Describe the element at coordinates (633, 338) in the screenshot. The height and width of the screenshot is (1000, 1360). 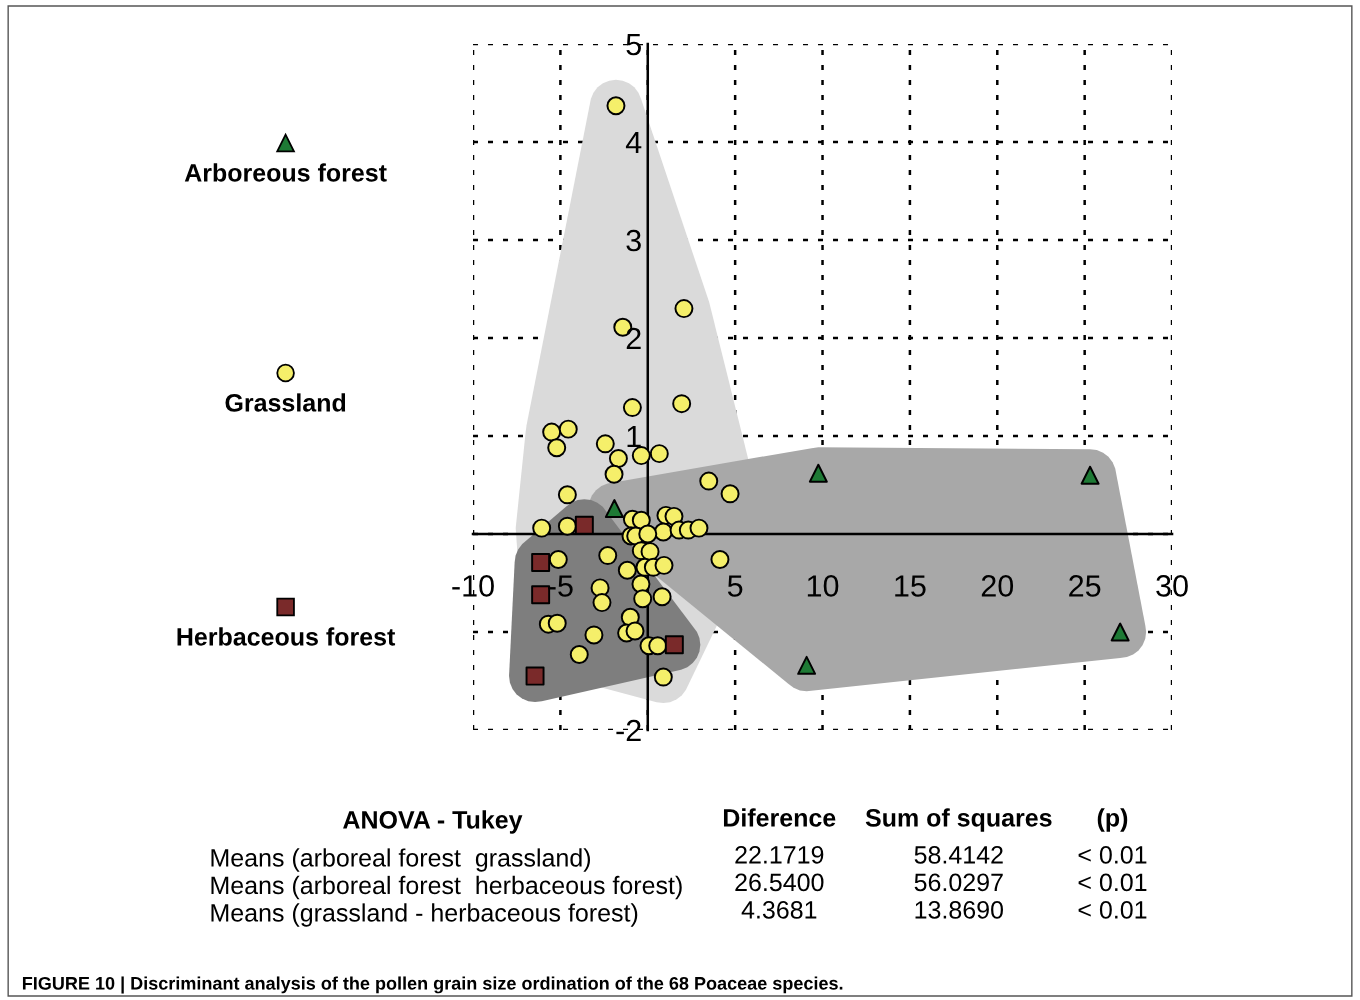
I see `y-tick-label: 2` at that location.